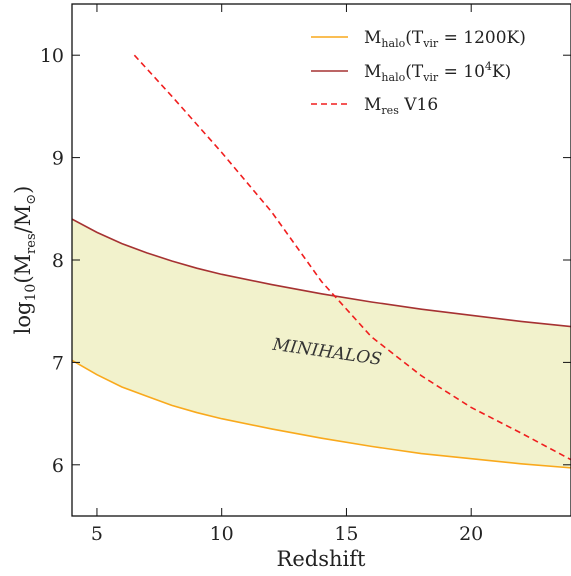  Describe the element at coordinates (390, 110) in the screenshot. I see `legend-2-sub: res` at that location.